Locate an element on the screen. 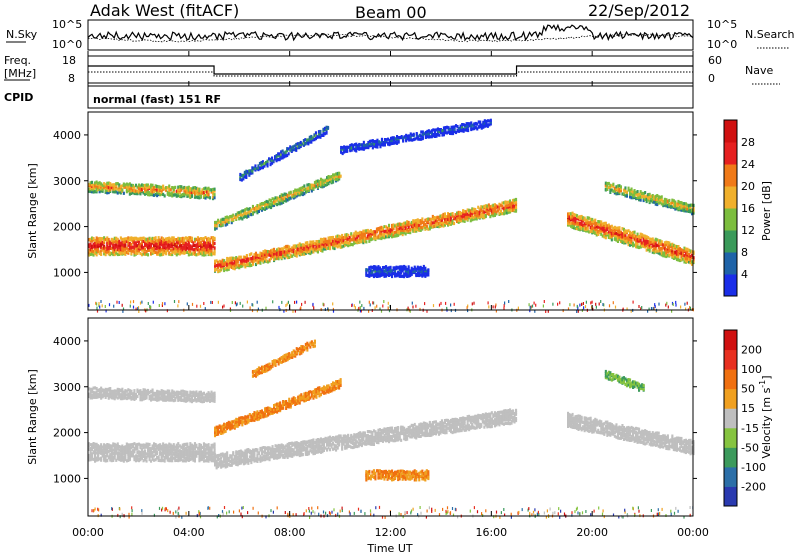  date-title: 22/Sep/2012 is located at coordinates (639, 10).